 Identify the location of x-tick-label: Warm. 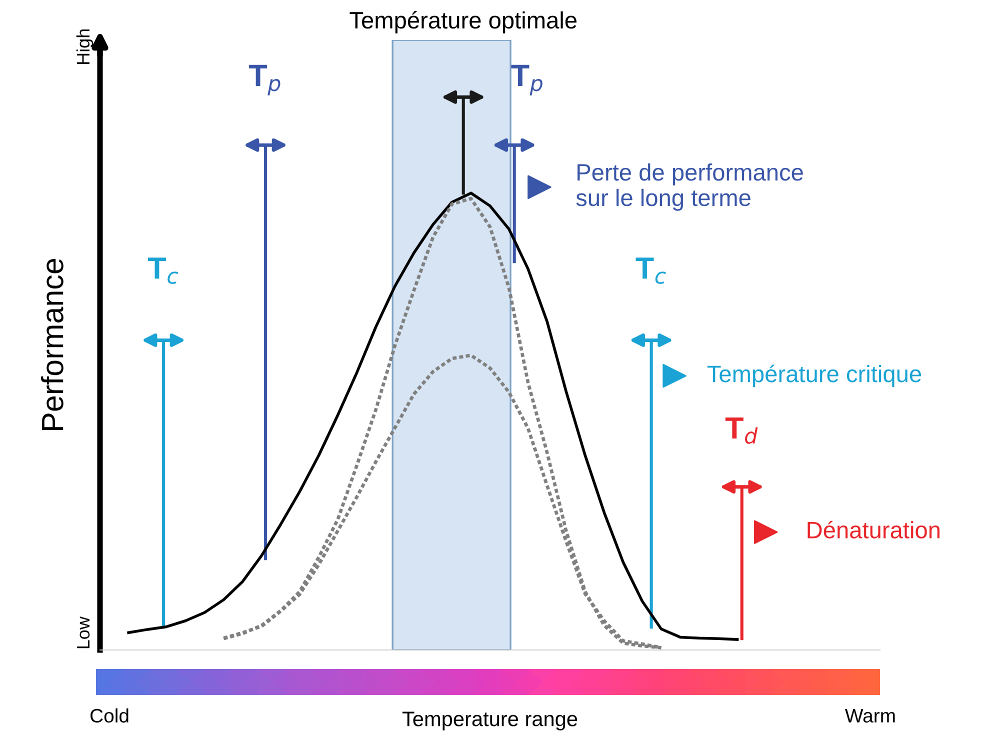
(870, 716).